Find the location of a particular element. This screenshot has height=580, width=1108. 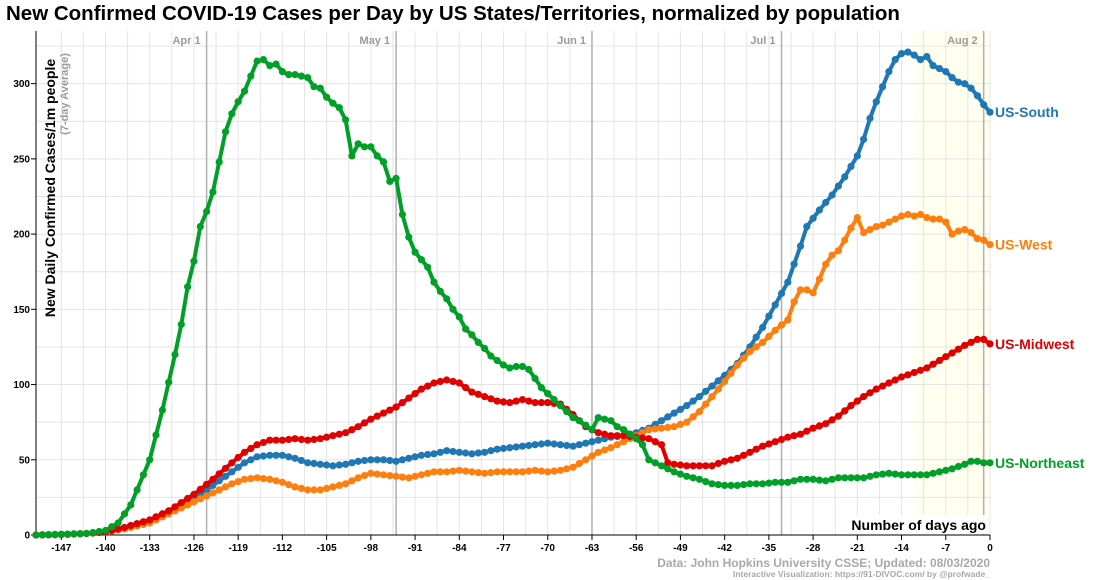

x-tick-label: -112 is located at coordinates (283, 548).